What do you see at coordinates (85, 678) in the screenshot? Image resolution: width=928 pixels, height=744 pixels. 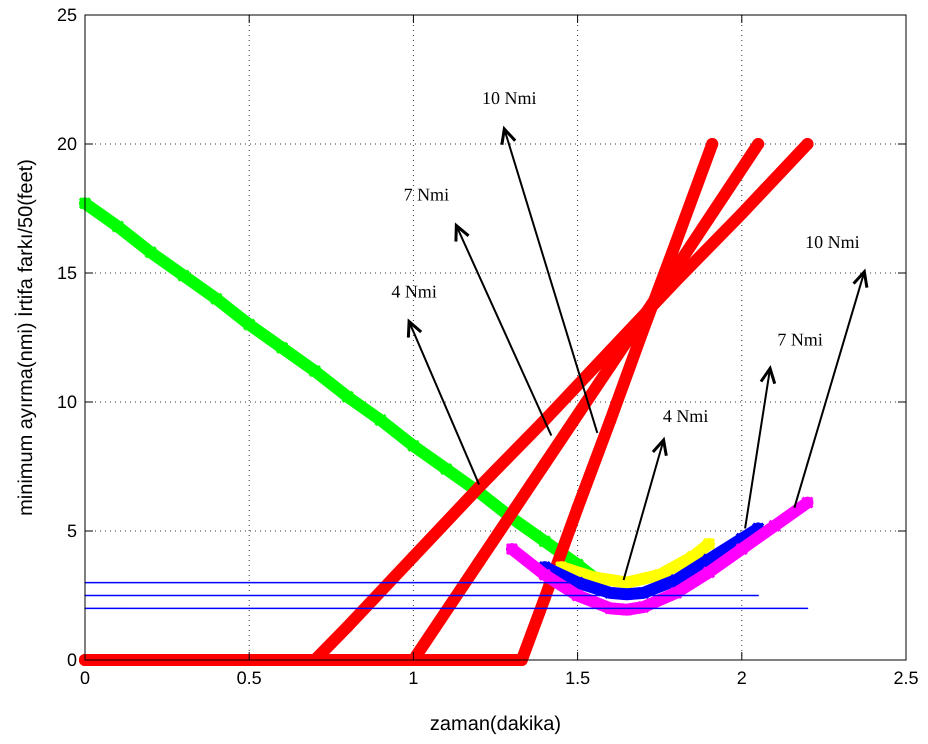 I see `x-tick-label: 0` at bounding box center [85, 678].